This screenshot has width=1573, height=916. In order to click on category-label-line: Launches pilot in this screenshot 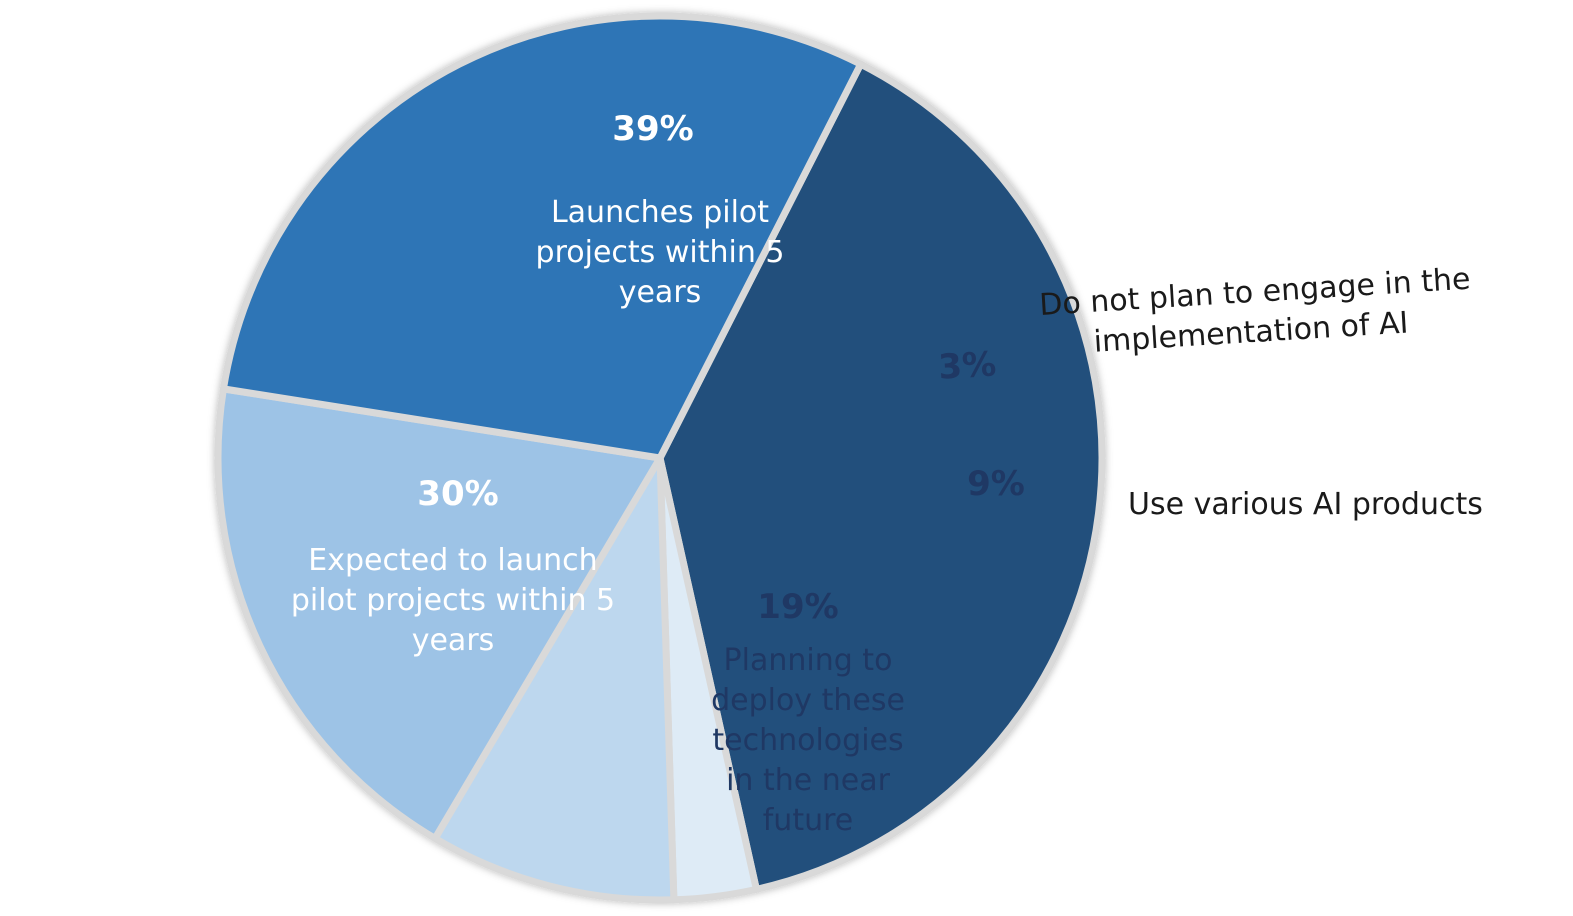, I will do `click(660, 212)`.